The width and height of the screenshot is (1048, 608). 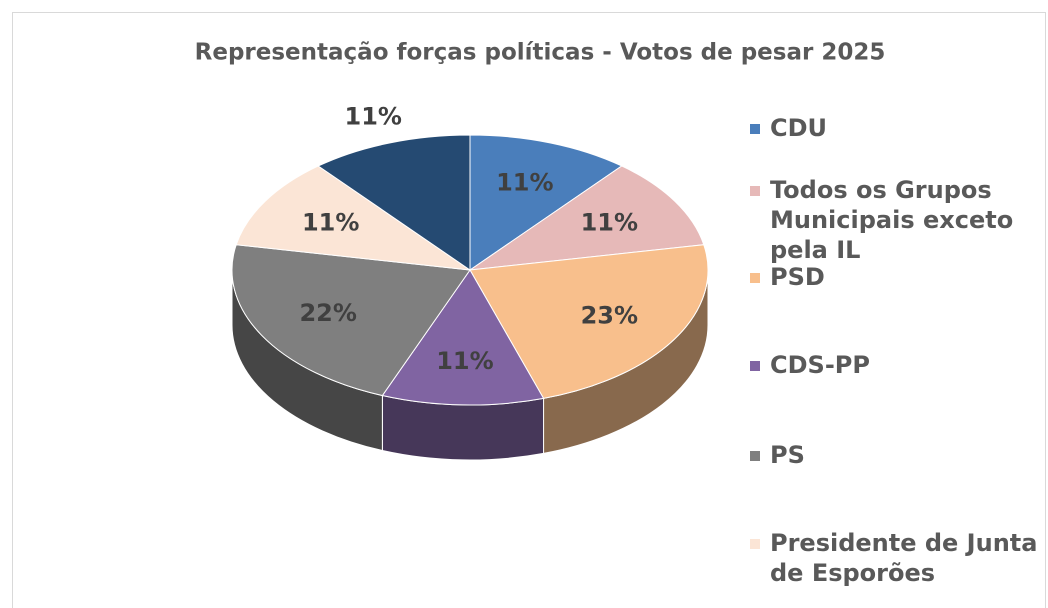 What do you see at coordinates (895, 365) in the screenshot?
I see `legend-entry: CDS-PP` at bounding box center [895, 365].